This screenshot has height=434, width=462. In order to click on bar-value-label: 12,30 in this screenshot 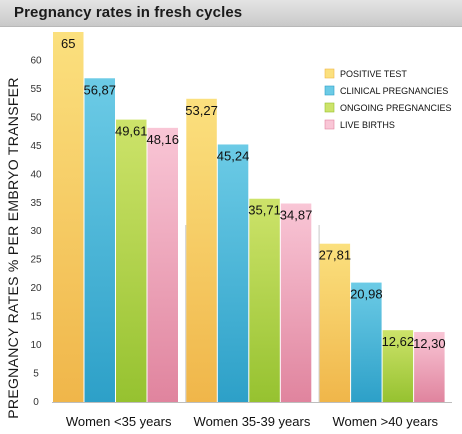, I will do `click(429, 343)`.